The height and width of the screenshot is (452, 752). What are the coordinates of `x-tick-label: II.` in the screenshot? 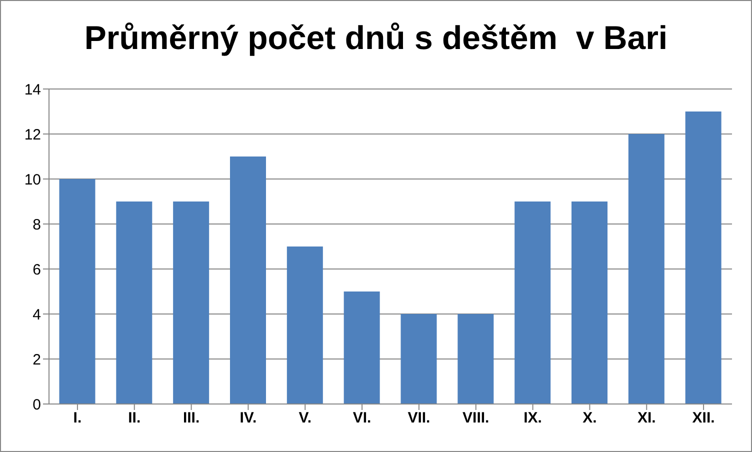 It's located at (134, 418).